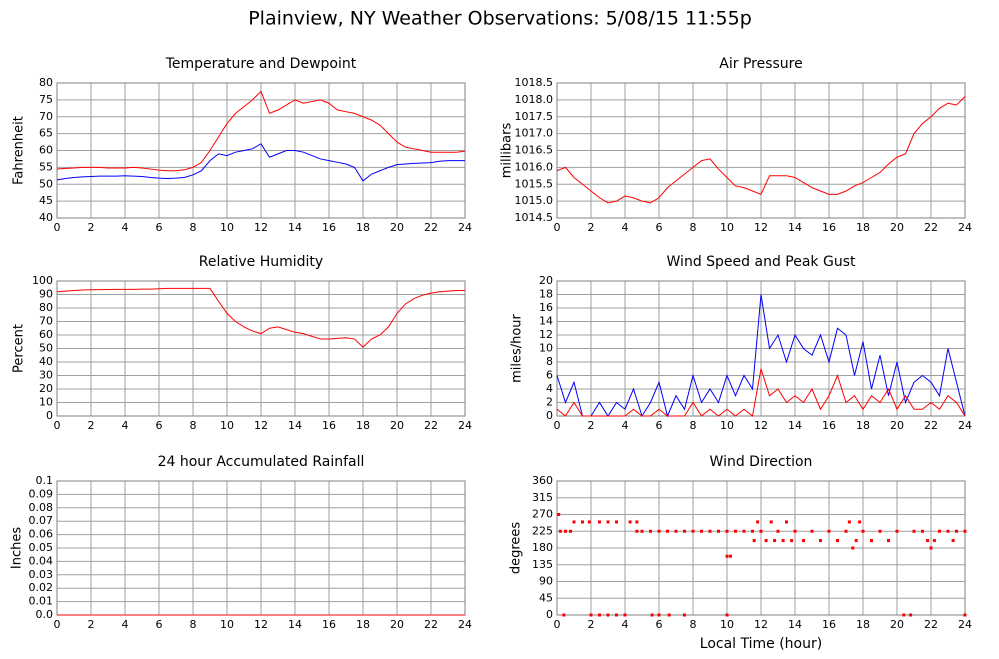 This screenshot has height=659, width=999. What do you see at coordinates (46, 116) in the screenshot?
I see `y-tick-label: 70` at bounding box center [46, 116].